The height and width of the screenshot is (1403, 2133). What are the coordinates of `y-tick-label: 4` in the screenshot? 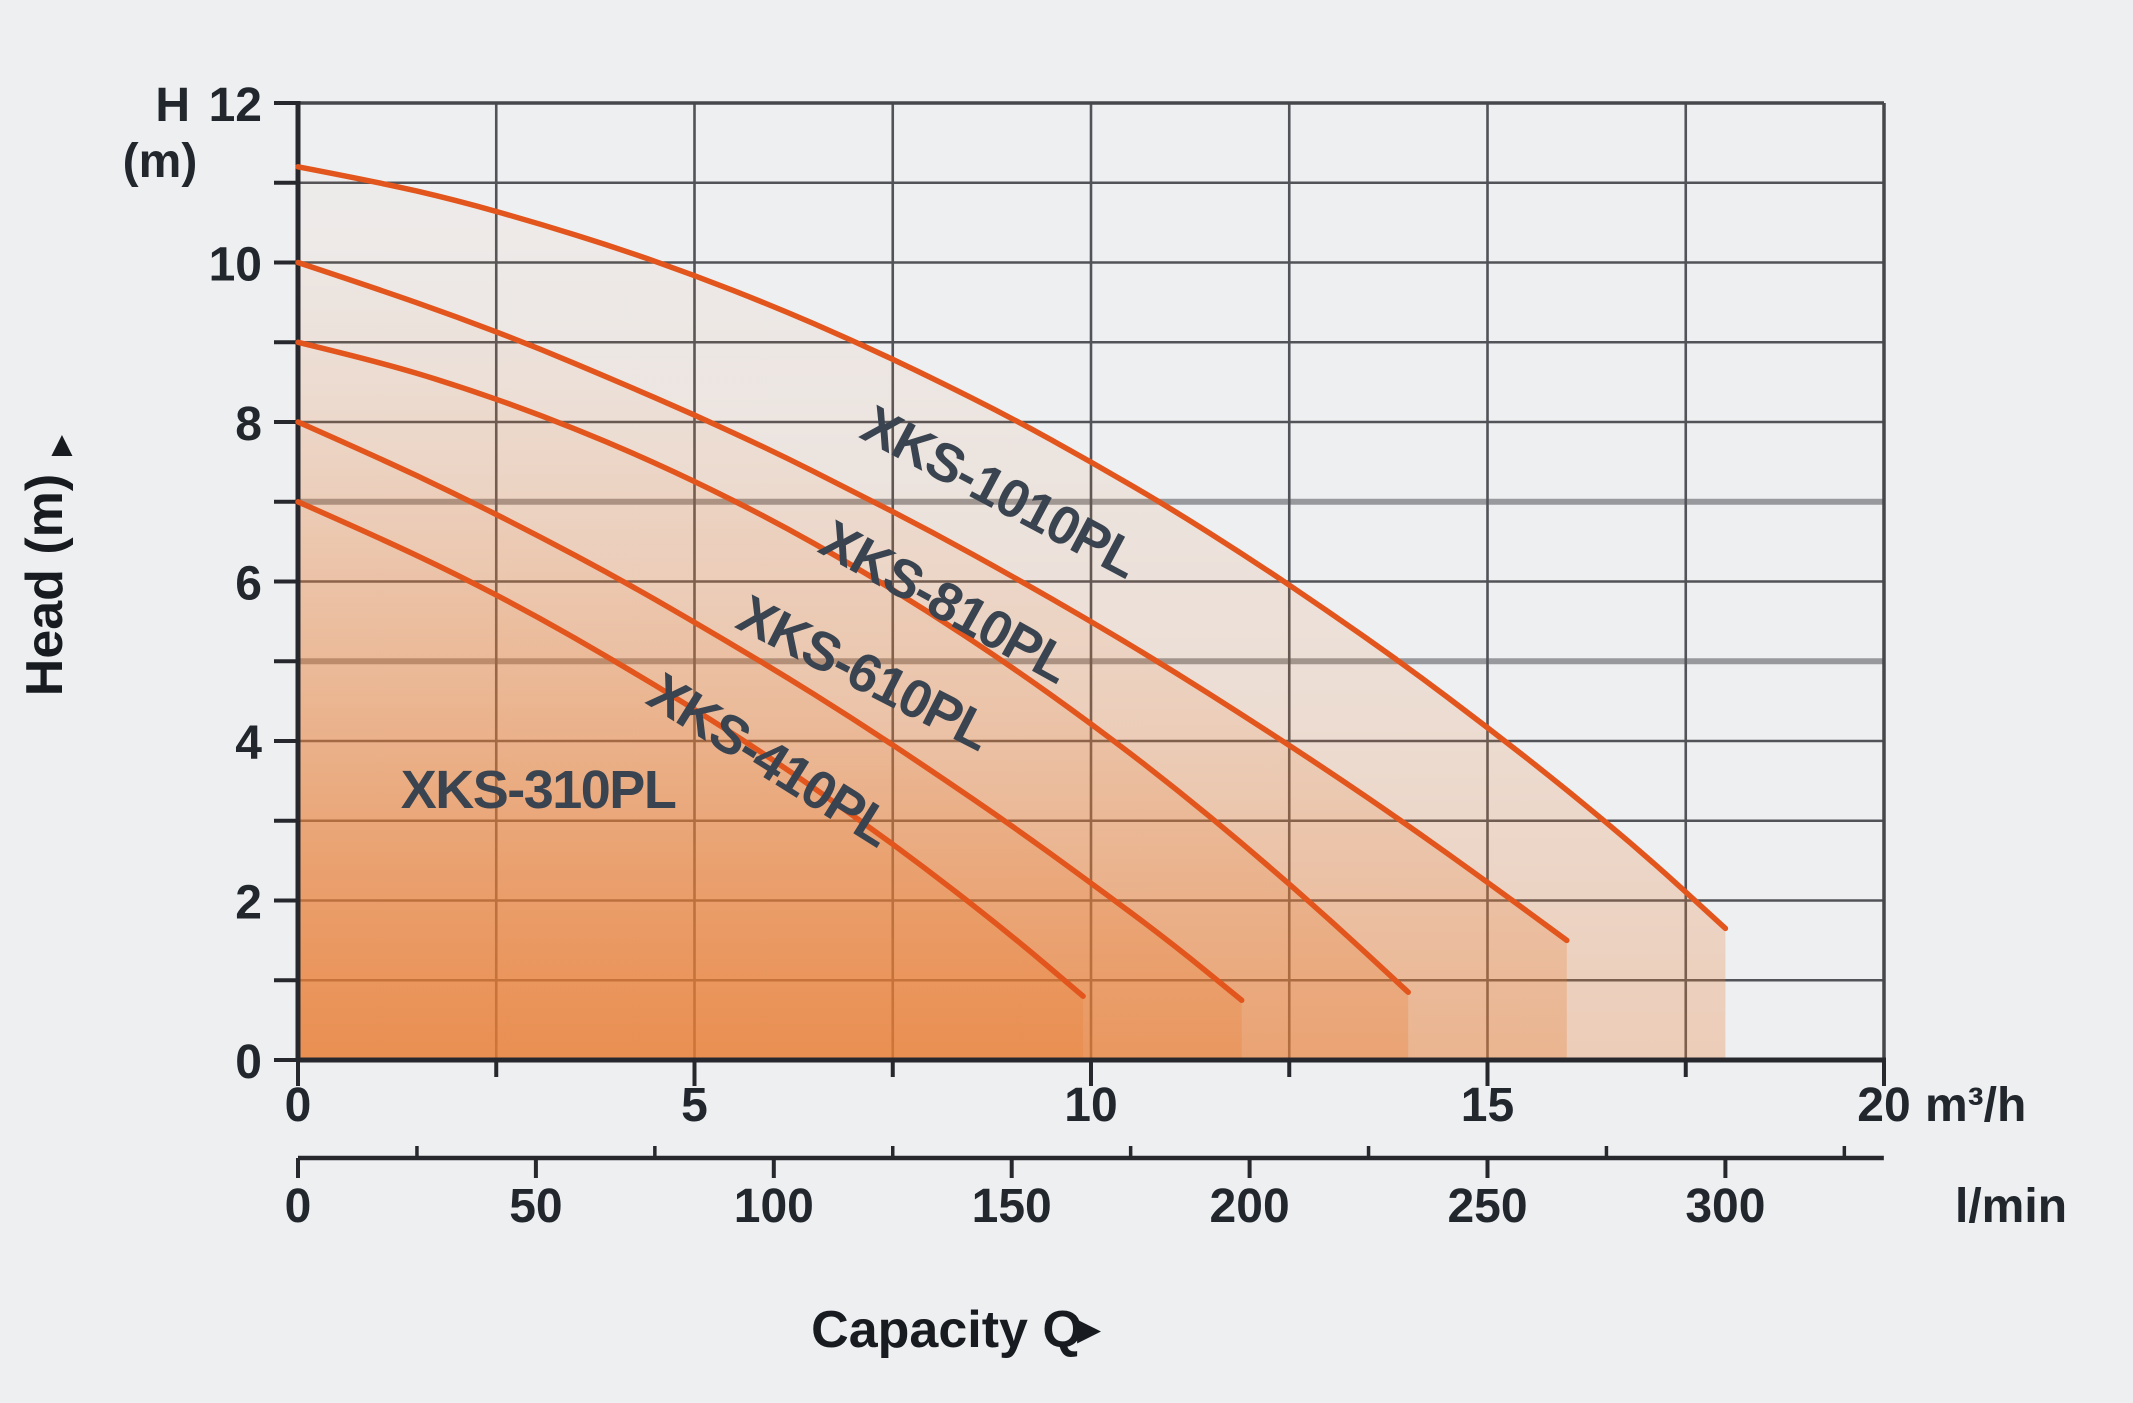 It's located at (248, 743).